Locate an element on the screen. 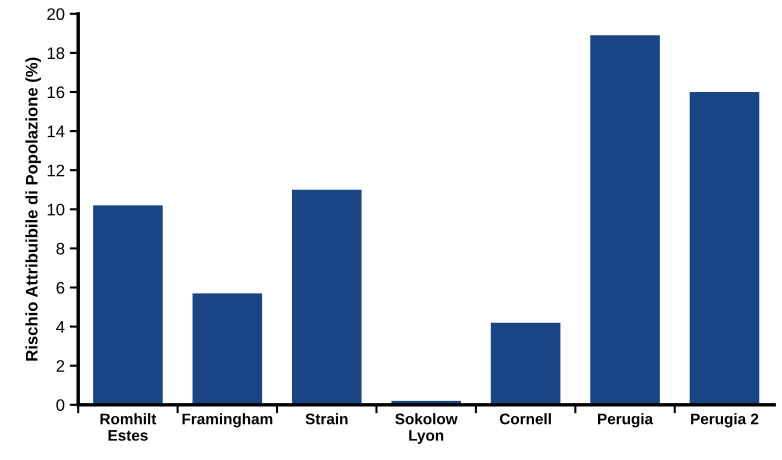  y-tick-label: 12 is located at coordinates (56, 170).